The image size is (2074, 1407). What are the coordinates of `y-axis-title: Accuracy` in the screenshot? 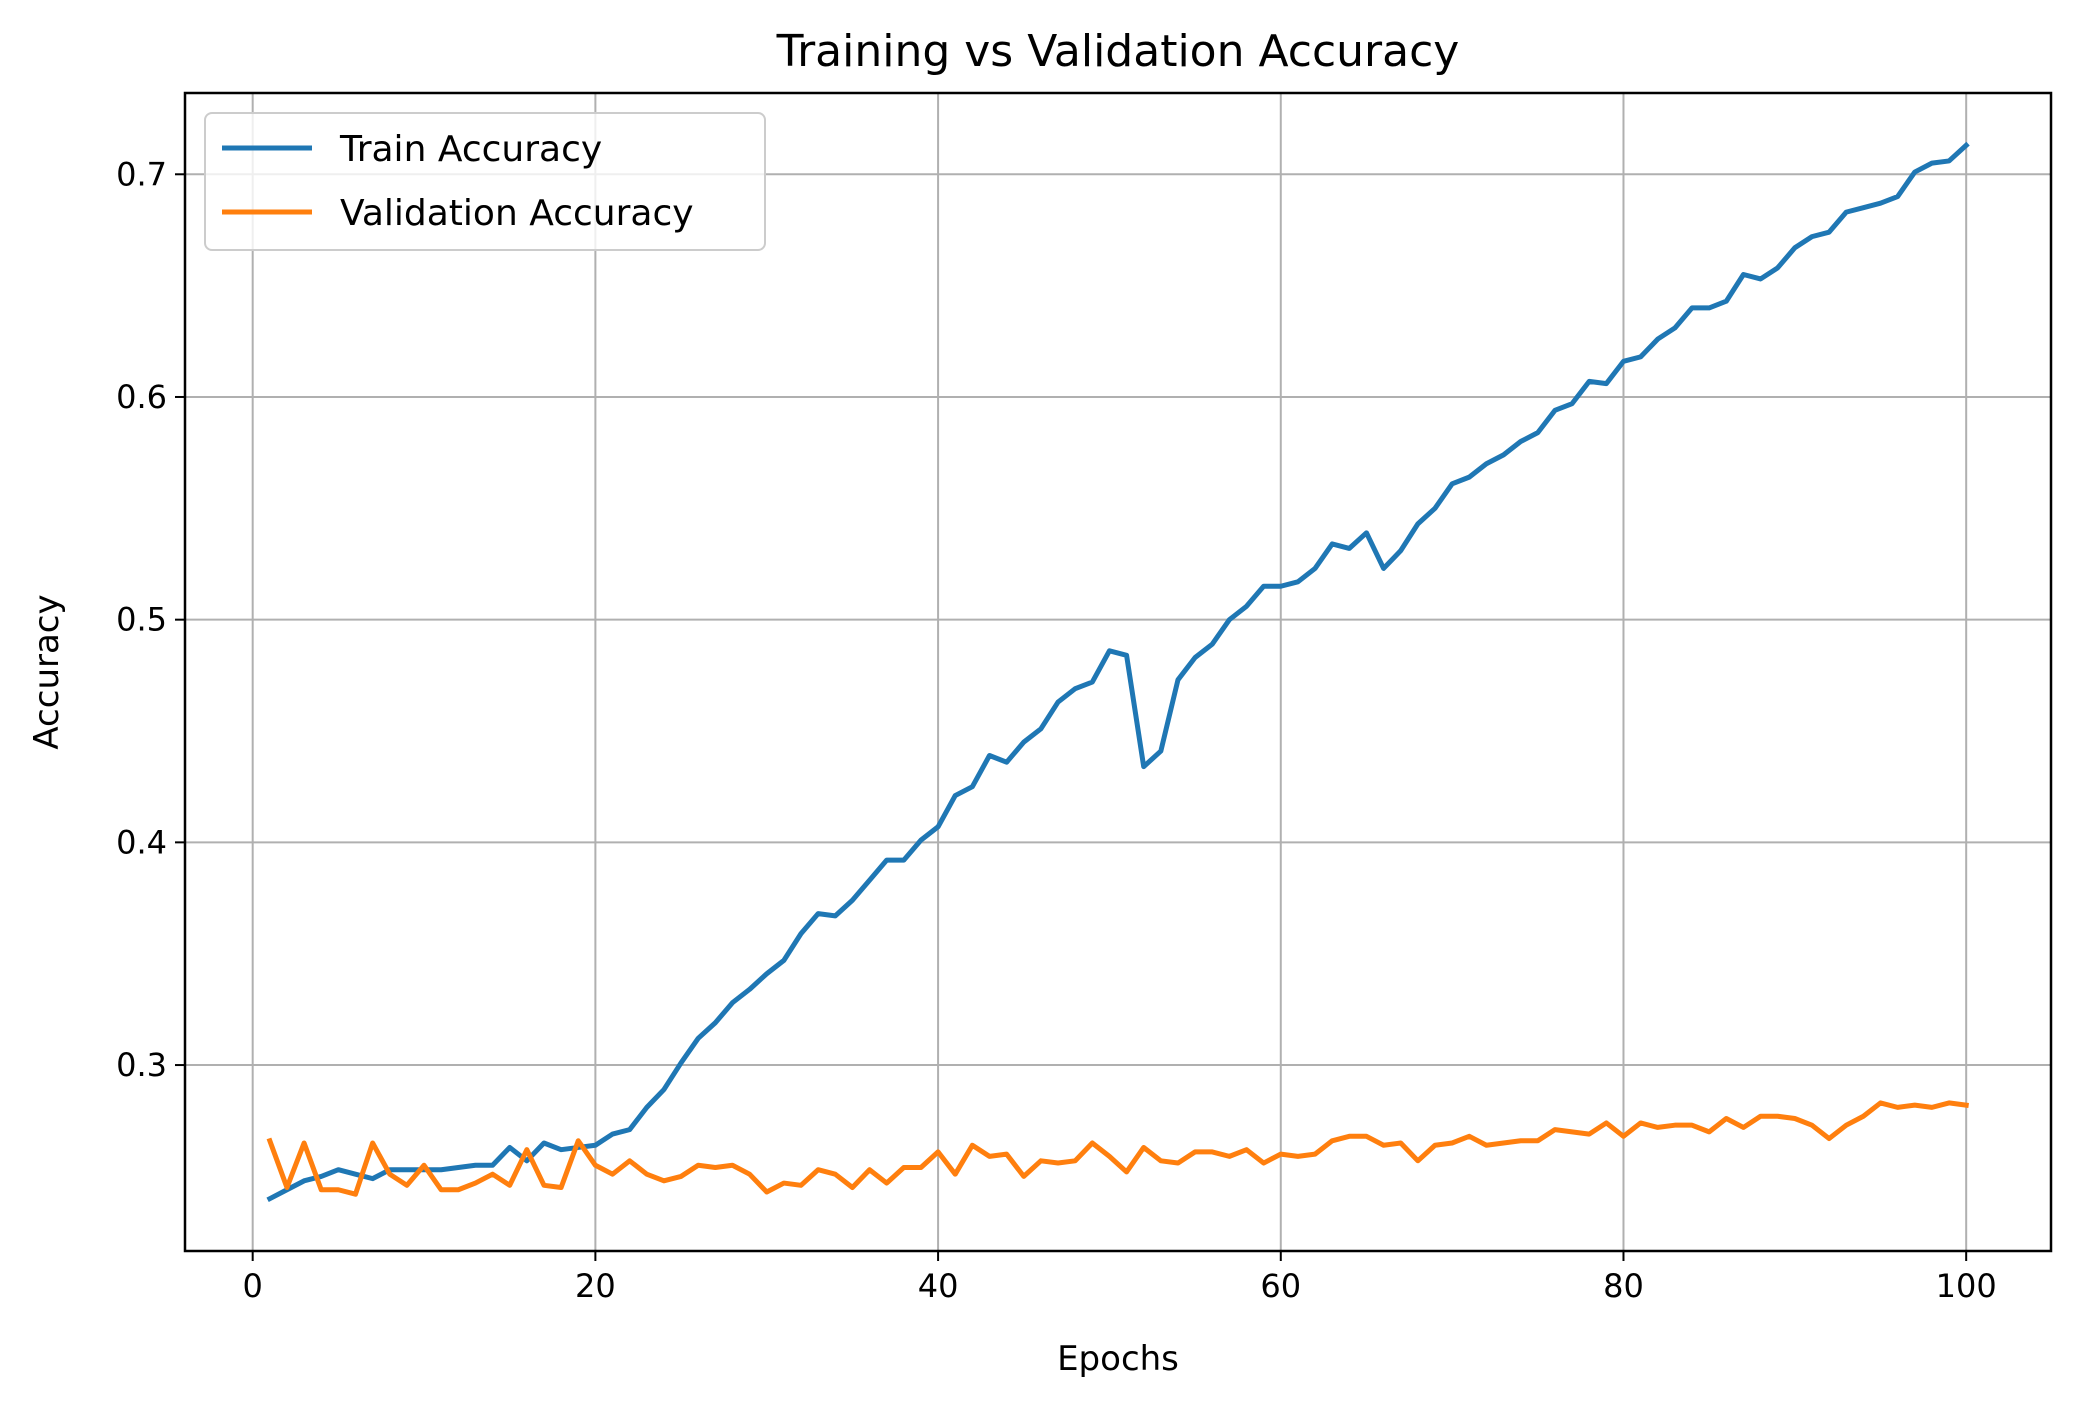 It's located at (47, 671).